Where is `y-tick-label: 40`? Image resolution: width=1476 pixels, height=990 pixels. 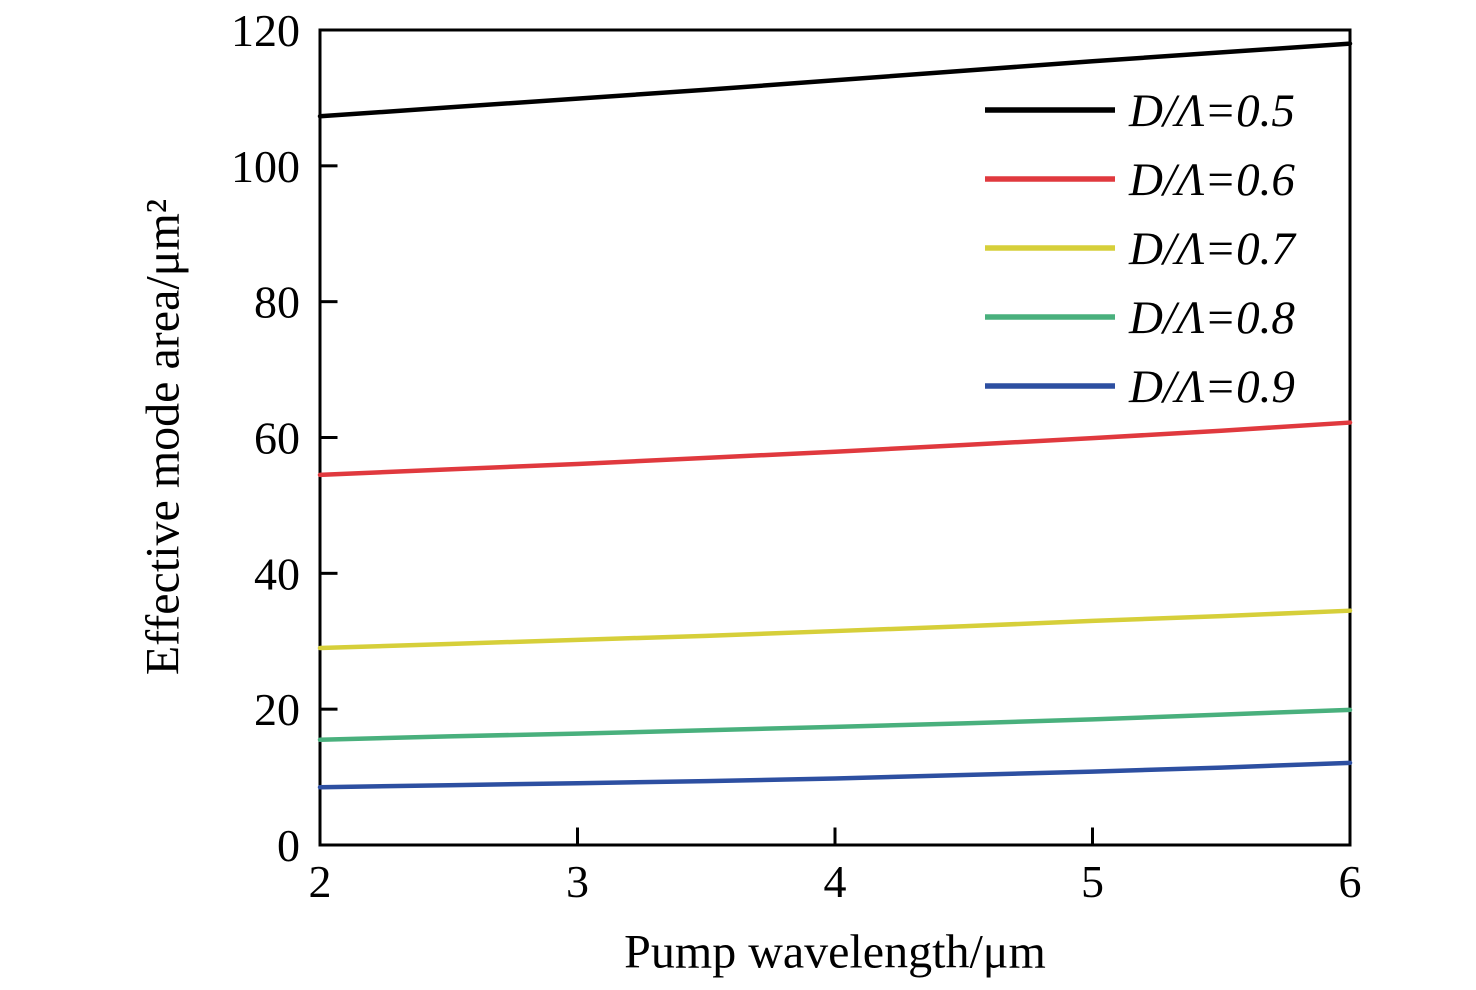 y-tick-label: 40 is located at coordinates (277, 573).